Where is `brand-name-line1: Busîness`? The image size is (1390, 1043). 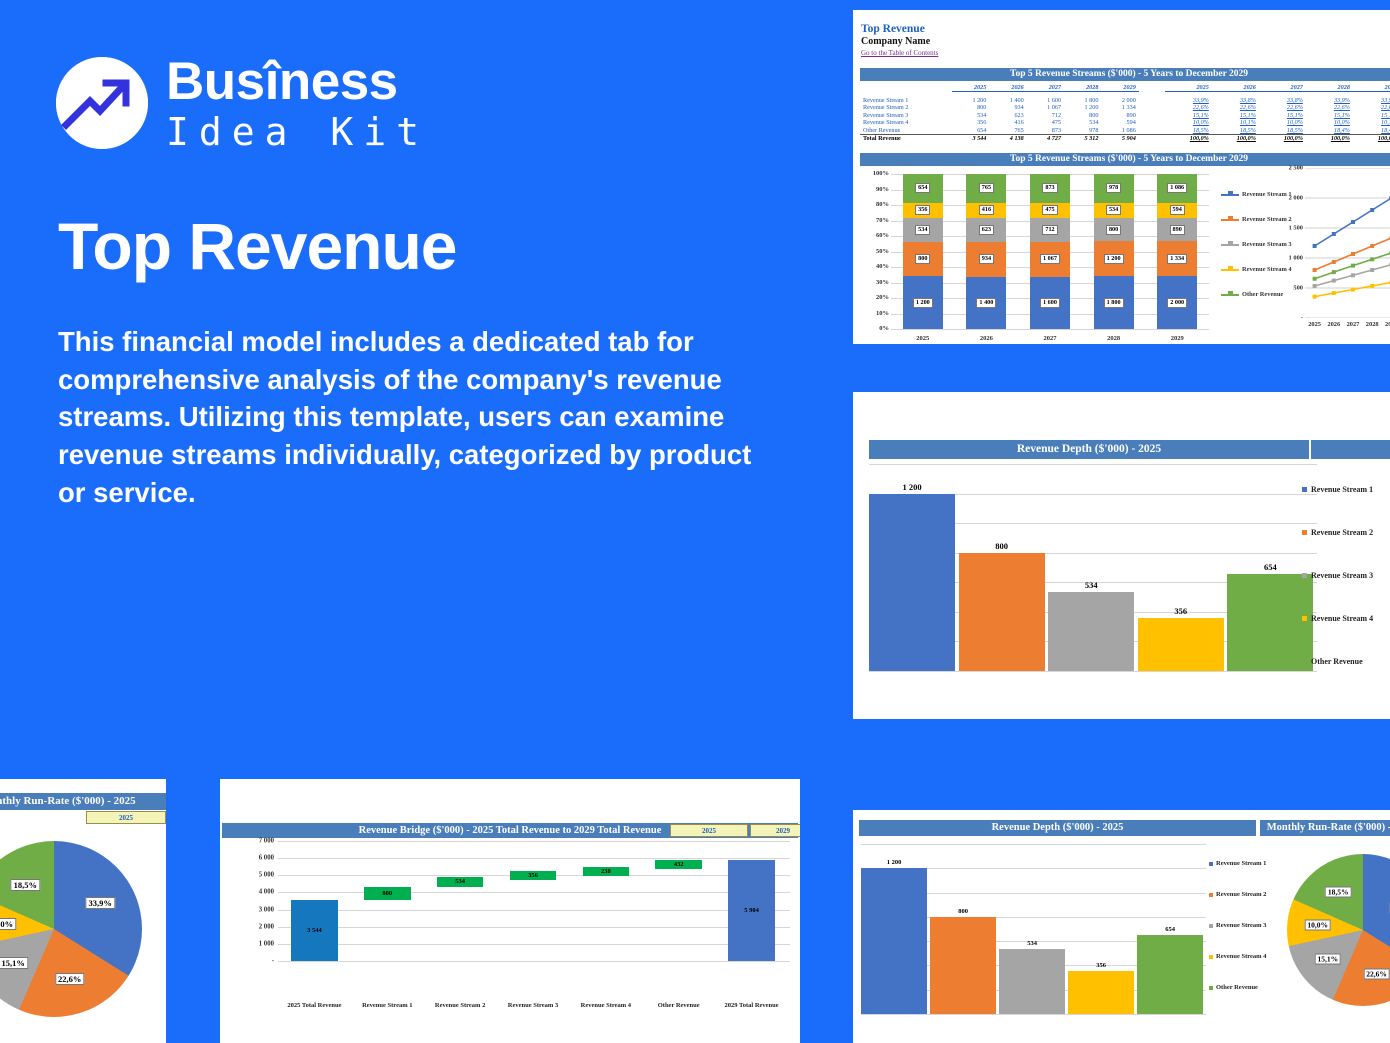
brand-name-line1: Busîness is located at coordinates (282, 81).